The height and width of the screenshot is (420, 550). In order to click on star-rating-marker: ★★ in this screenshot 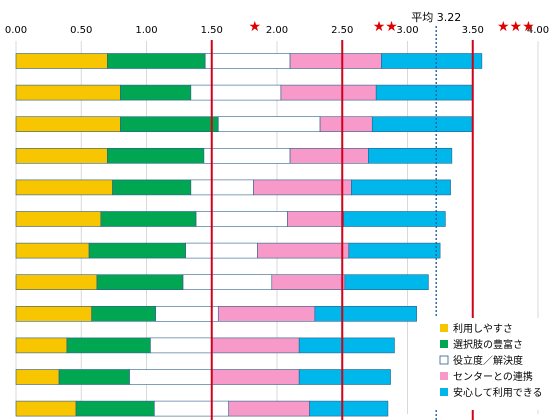, I will do `click(385, 27)`.